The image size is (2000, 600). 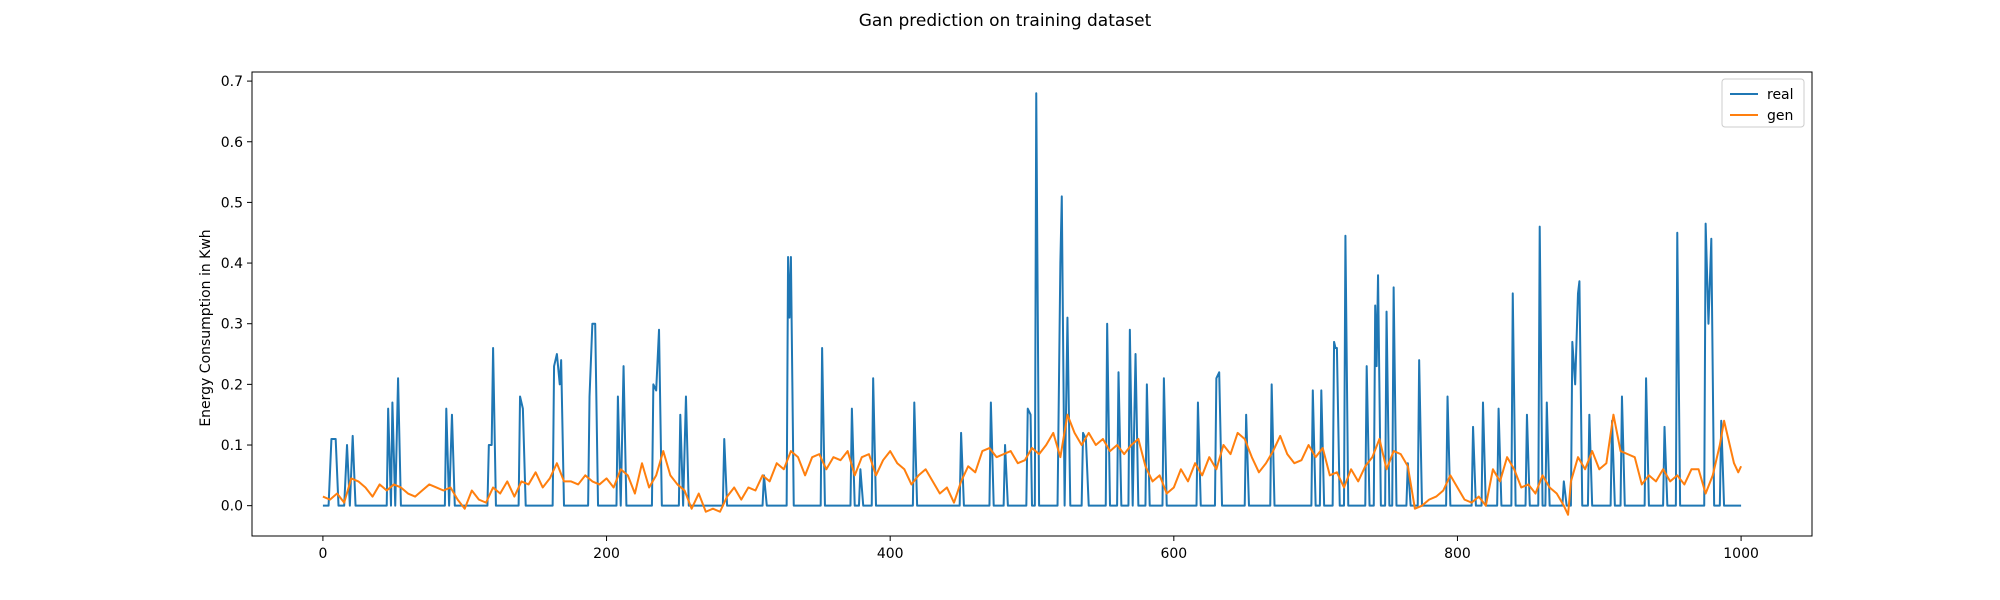 I want to click on x-tick-label: 1000, so click(x=1741, y=554).